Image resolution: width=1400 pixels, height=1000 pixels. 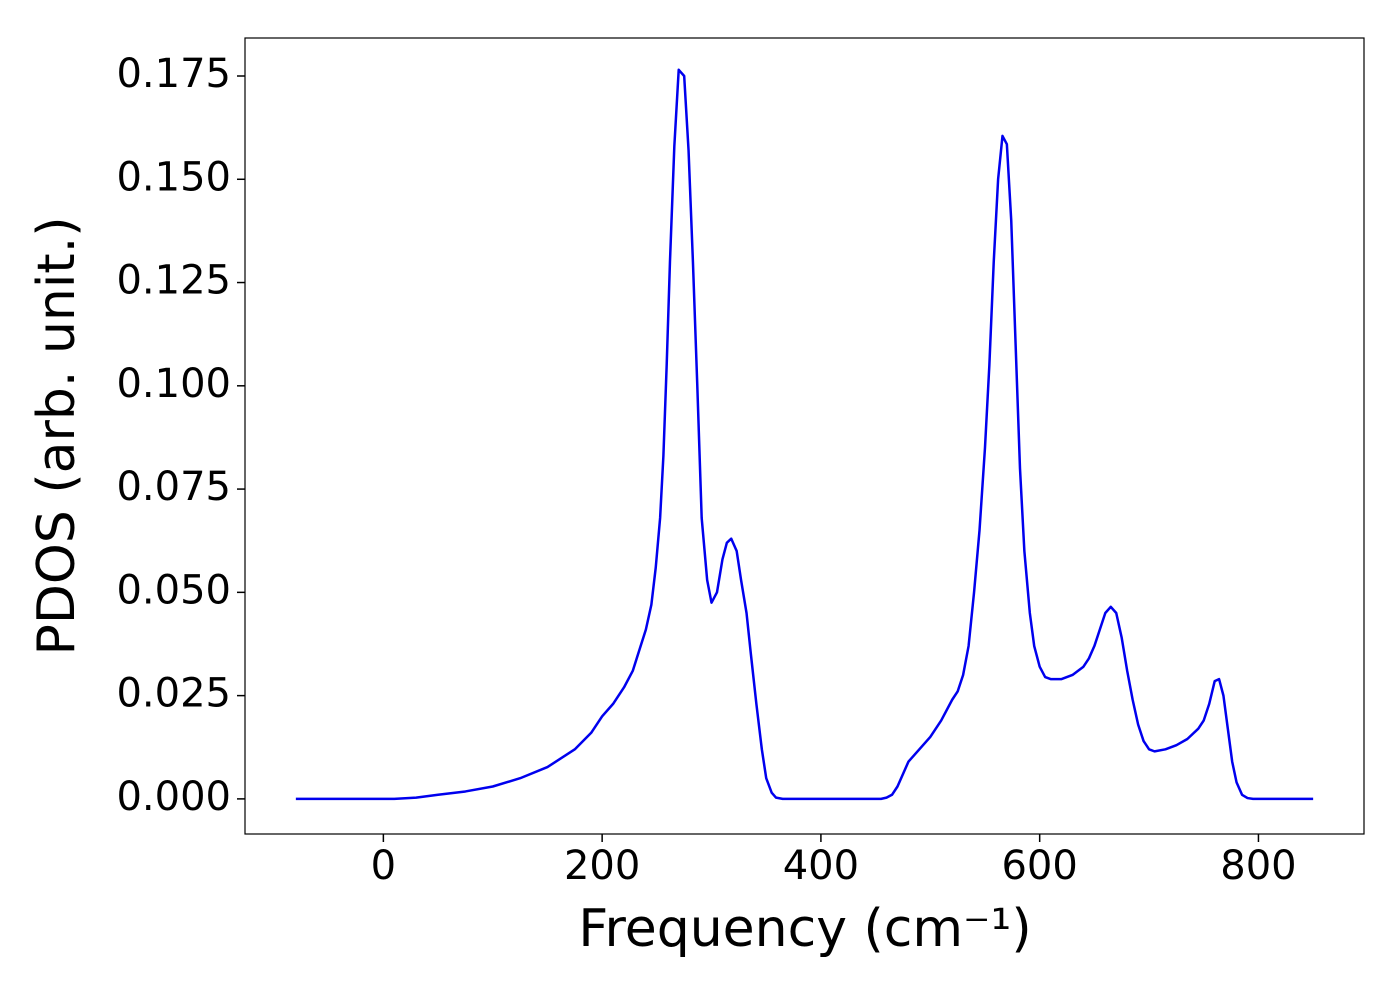 What do you see at coordinates (173, 590) in the screenshot?
I see `y-tick-label: 0.050` at bounding box center [173, 590].